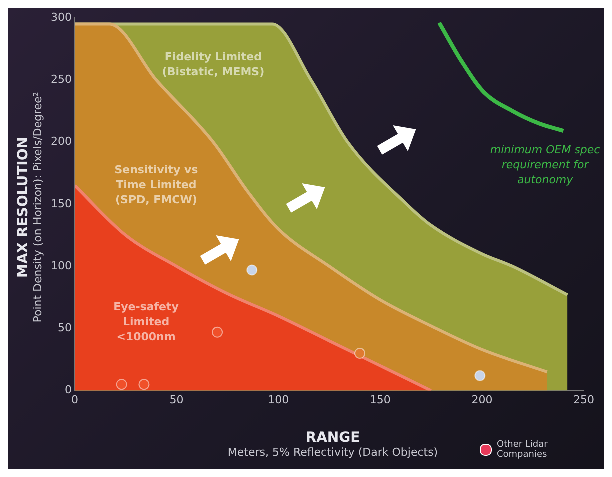  What do you see at coordinates (61, 265) in the screenshot?
I see `y-tick-label: 100` at bounding box center [61, 265].